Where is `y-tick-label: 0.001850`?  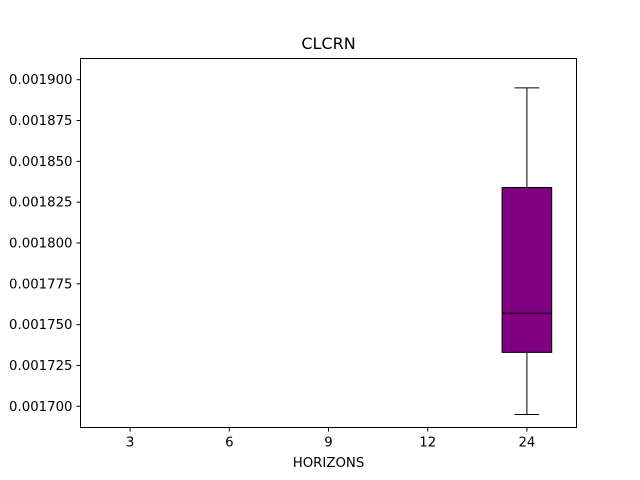 y-tick-label: 0.001850 is located at coordinates (40, 162).